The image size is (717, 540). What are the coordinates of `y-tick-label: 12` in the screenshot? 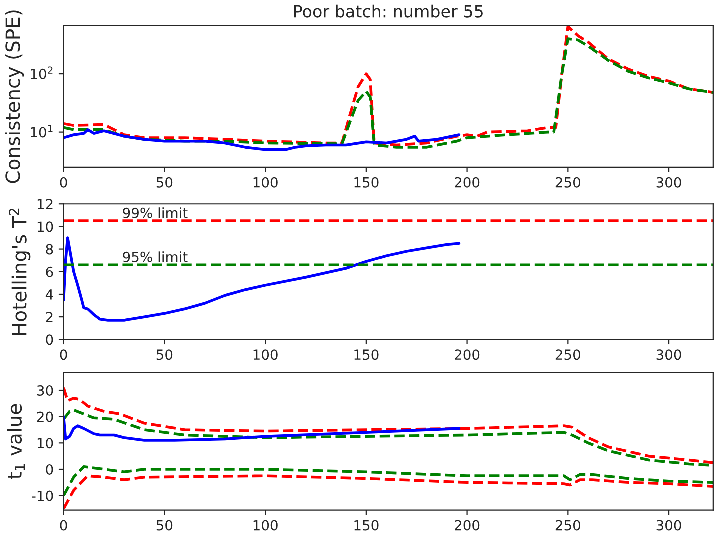 It's located at (45, 204).